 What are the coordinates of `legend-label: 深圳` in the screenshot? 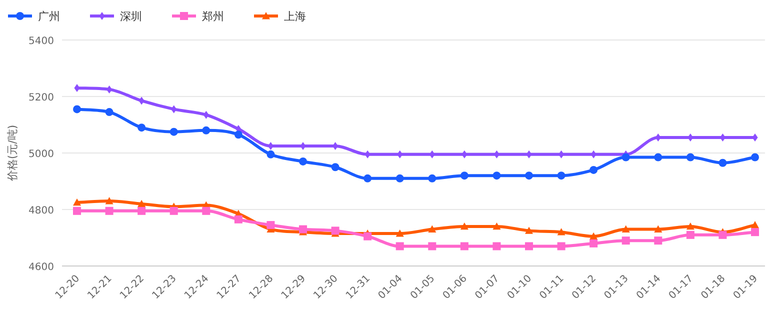 It's located at (131, 16).